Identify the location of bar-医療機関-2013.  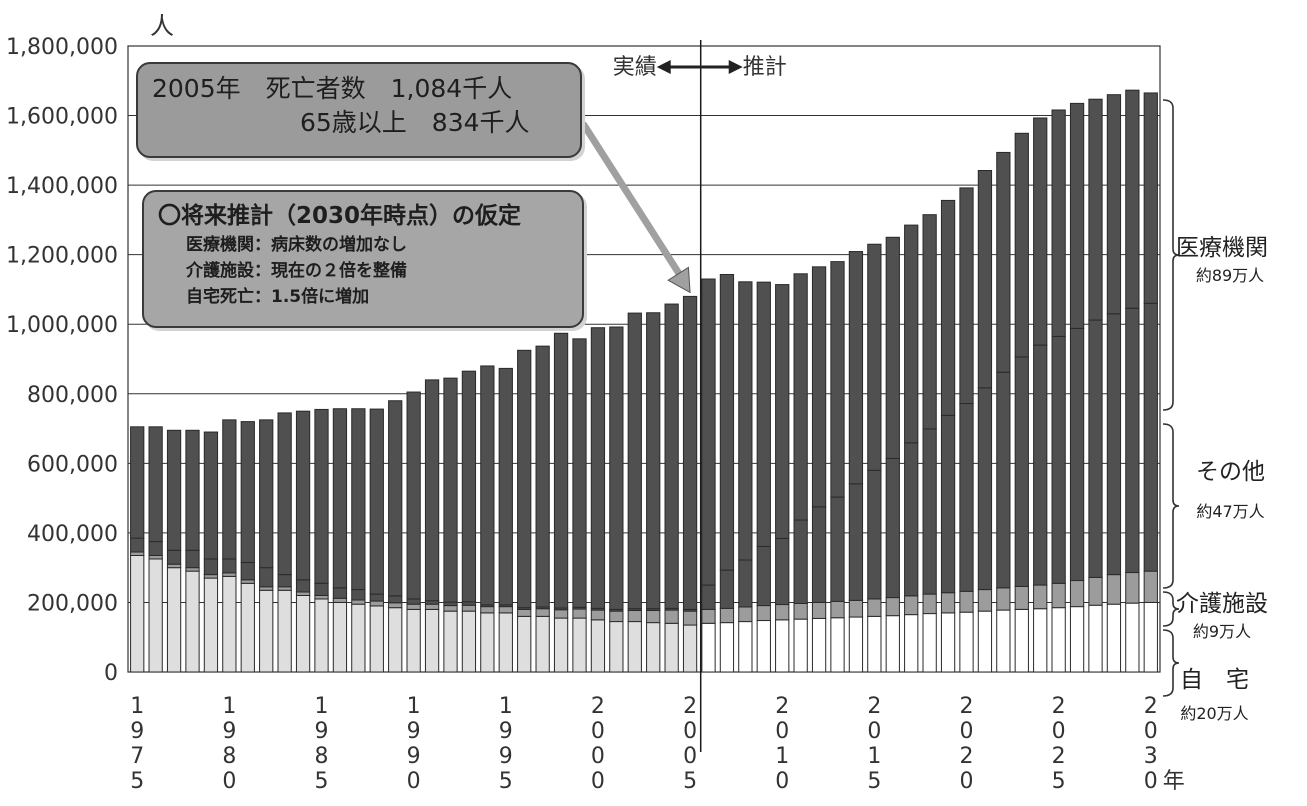
(837, 549).